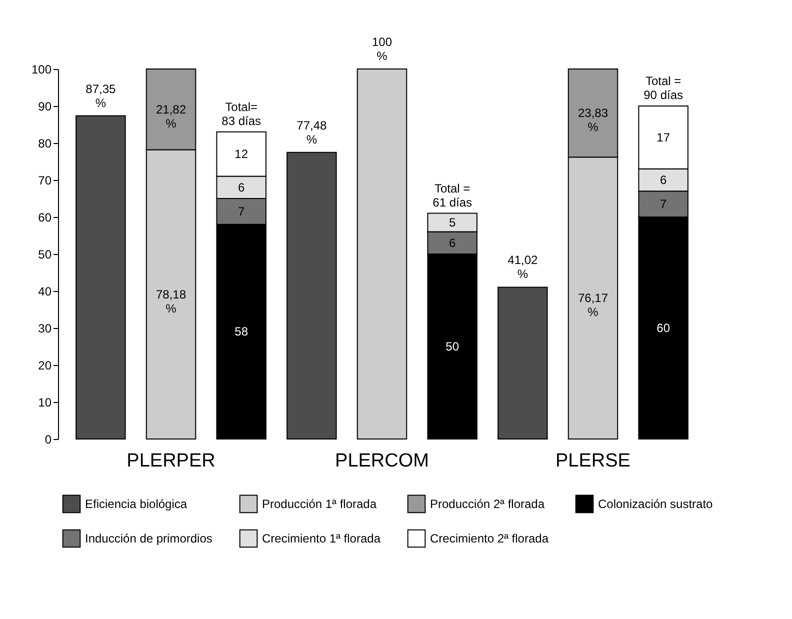  Describe the element at coordinates (45, 291) in the screenshot. I see `y-tick-label: 40` at that location.